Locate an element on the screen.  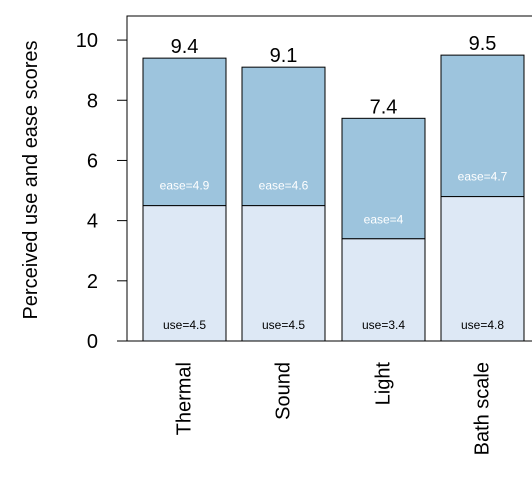
ease-label: ease=4.7 is located at coordinates (483, 177).